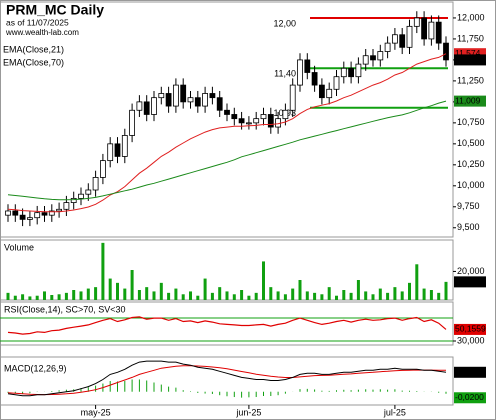 The height and width of the screenshot is (420, 496). What do you see at coordinates (471, 271) in the screenshot?
I see `y-tick-label: 20,000` at bounding box center [471, 271].